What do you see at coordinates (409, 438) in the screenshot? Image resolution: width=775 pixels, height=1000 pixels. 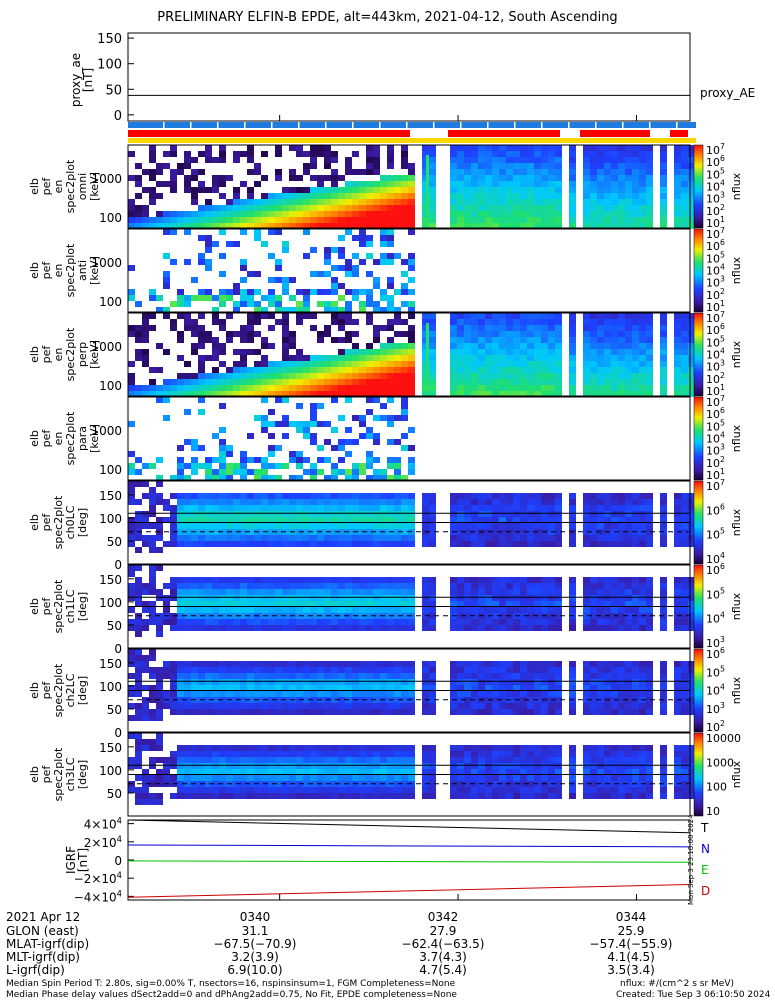 I see `panel-frame` at bounding box center [409, 438].